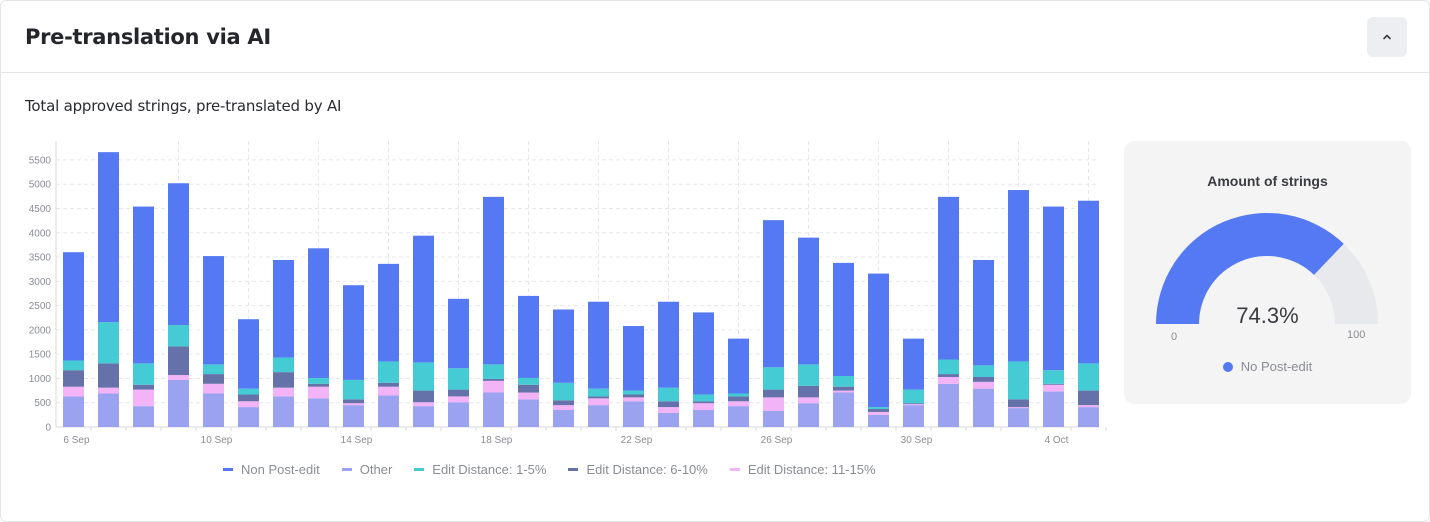 The height and width of the screenshot is (522, 1430). Describe the element at coordinates (40, 379) in the screenshot. I see `y-tick-label: 1000` at that location.